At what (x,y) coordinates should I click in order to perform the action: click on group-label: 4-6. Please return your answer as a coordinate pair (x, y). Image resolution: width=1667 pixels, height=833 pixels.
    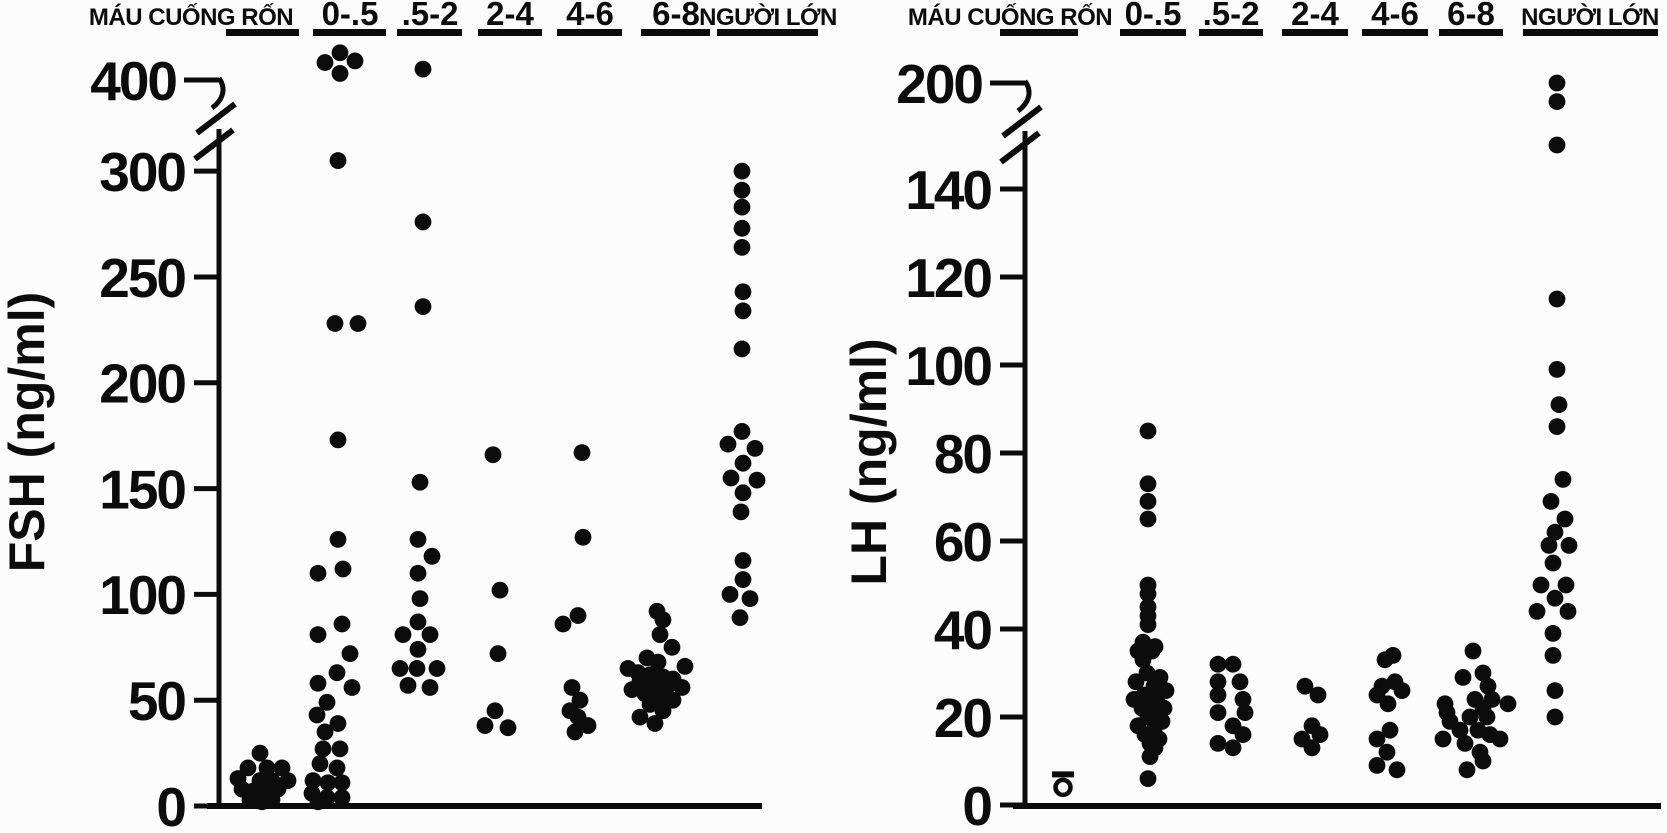
    Looking at the image, I should click on (590, 16).